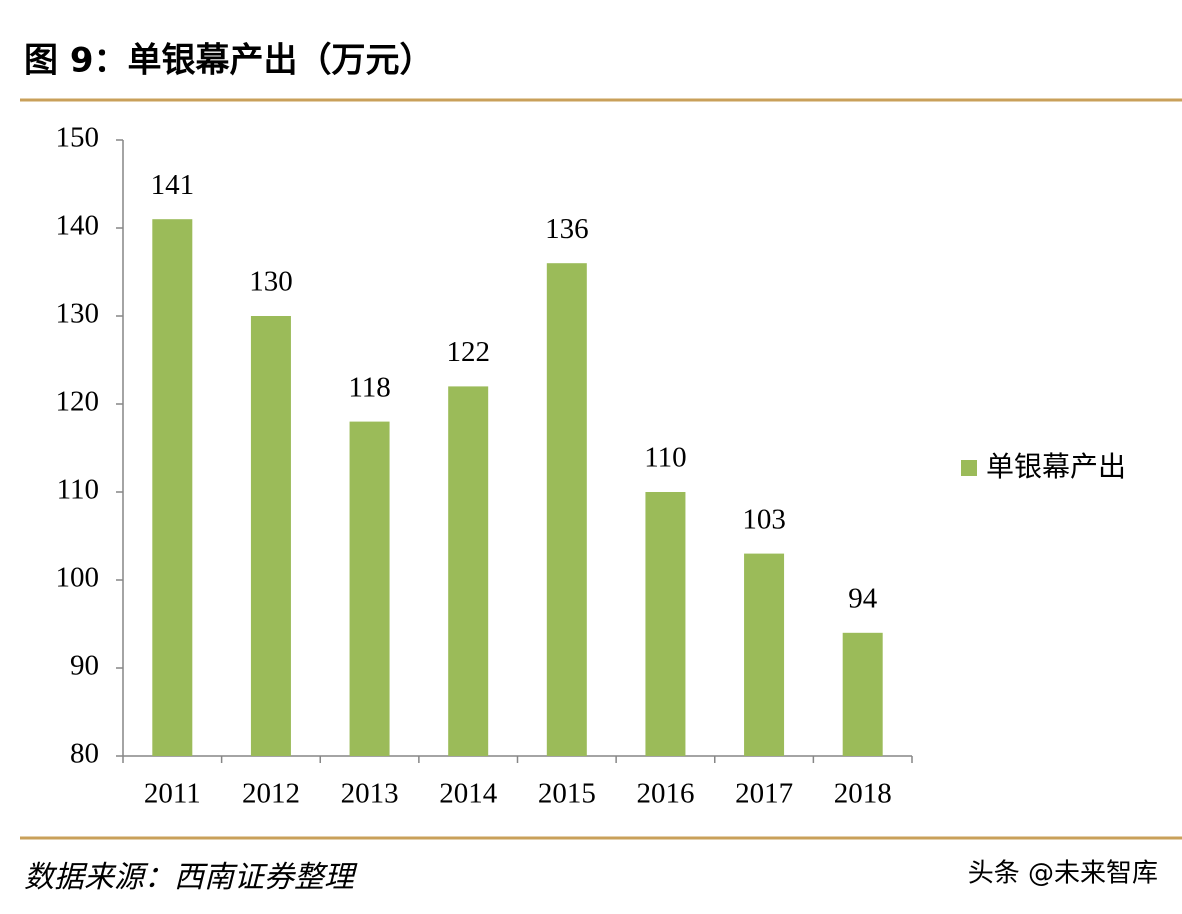  What do you see at coordinates (1056, 466) in the screenshot?
I see `legend-label: 单银幕产出` at bounding box center [1056, 466].